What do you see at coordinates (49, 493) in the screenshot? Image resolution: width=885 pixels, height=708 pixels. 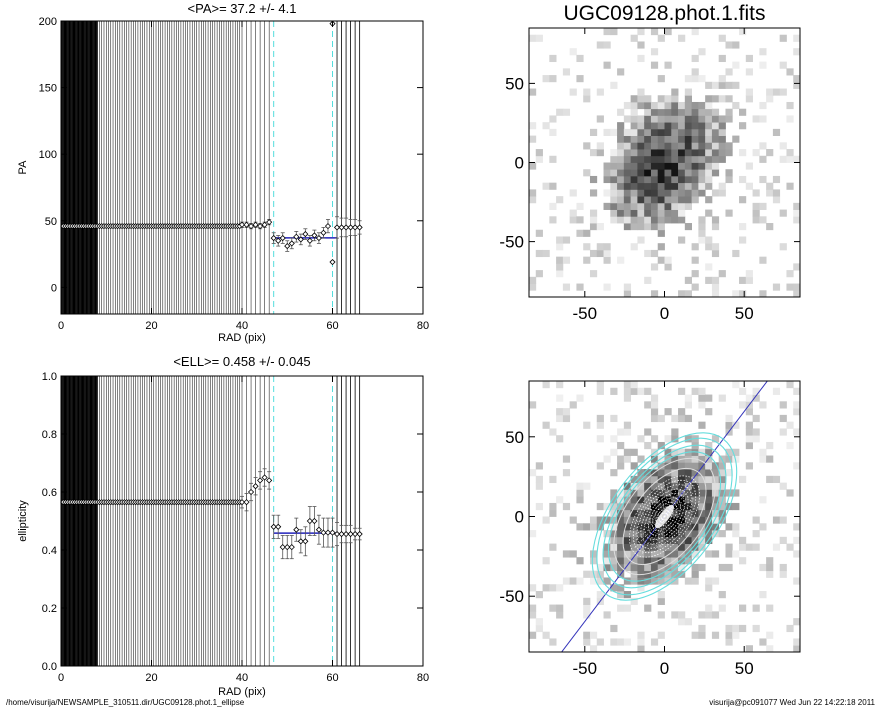 I see `y-tick-label: 0.6` at bounding box center [49, 493].